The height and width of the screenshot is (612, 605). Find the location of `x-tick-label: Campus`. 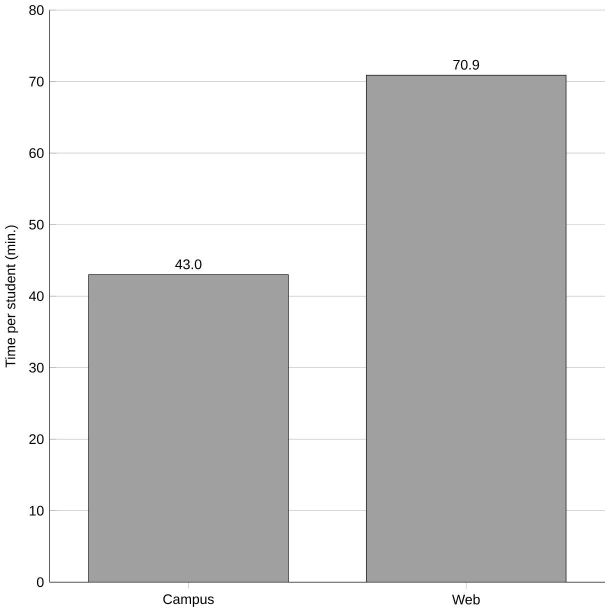

x-tick-label: Campus is located at coordinates (188, 600).